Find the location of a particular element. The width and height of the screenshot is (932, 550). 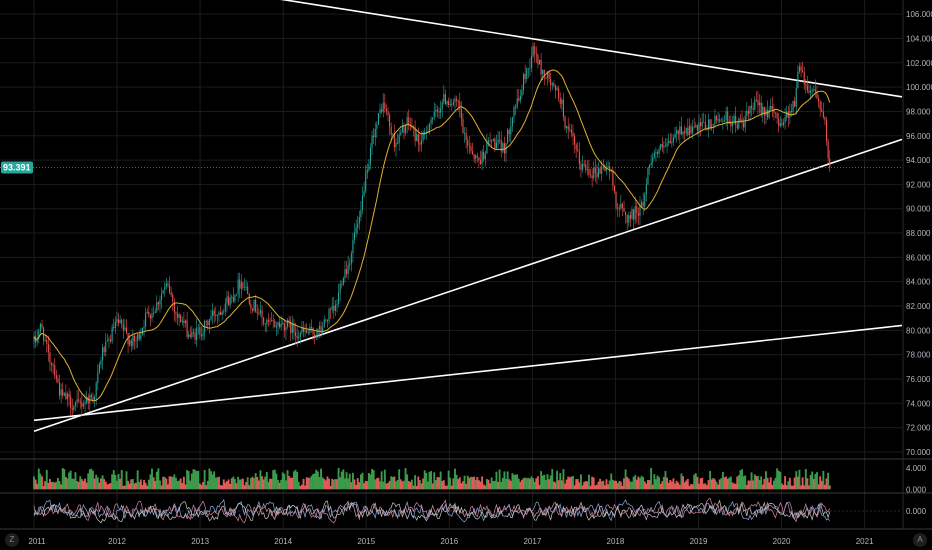

zoom-reset-button: Z is located at coordinates (12, 540).